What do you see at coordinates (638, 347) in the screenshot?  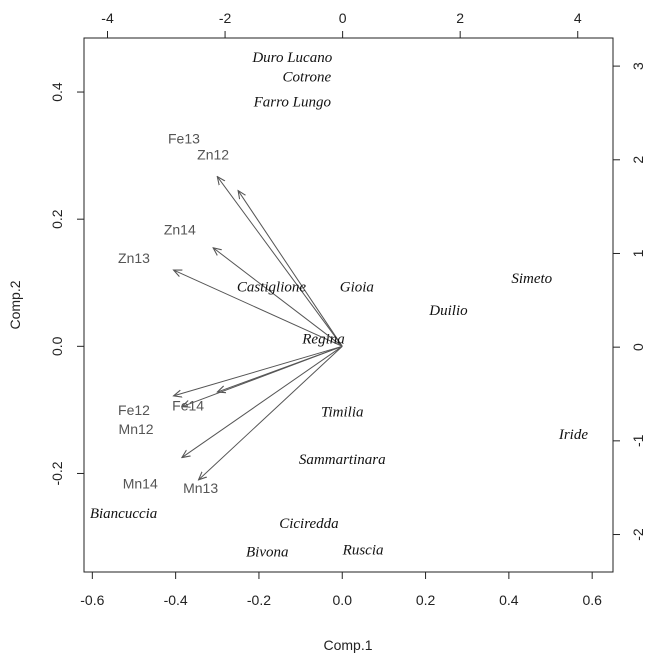 I see `right-tick-label: 0` at bounding box center [638, 347].